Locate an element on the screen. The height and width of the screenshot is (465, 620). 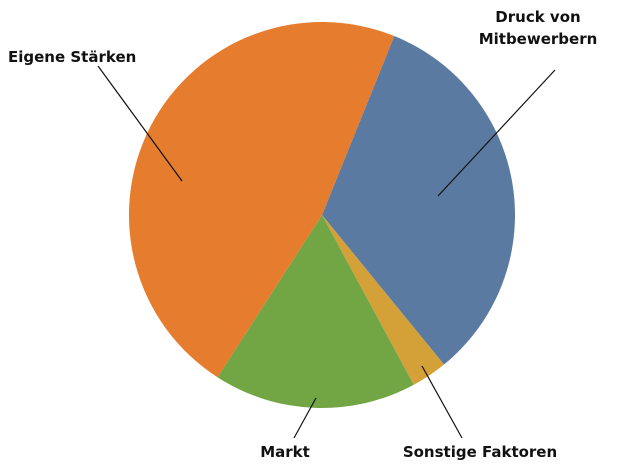
leader-line-markt is located at coordinates (305, 418).